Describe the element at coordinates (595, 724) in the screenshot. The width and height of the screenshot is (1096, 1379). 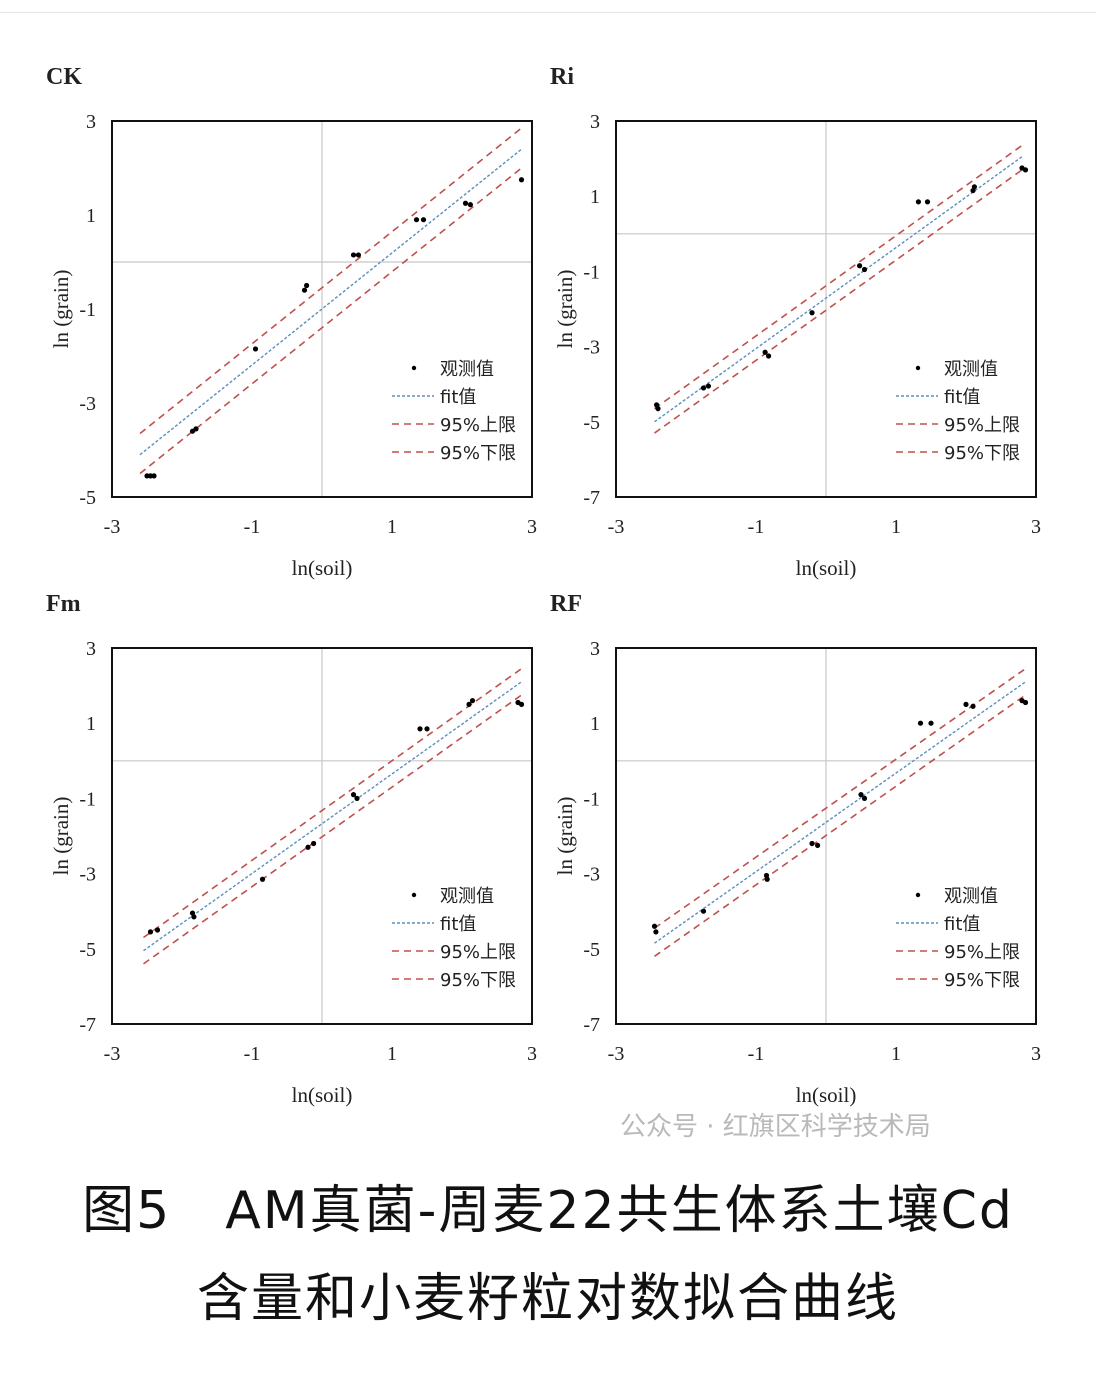
I see `y-tick-label: 1` at that location.